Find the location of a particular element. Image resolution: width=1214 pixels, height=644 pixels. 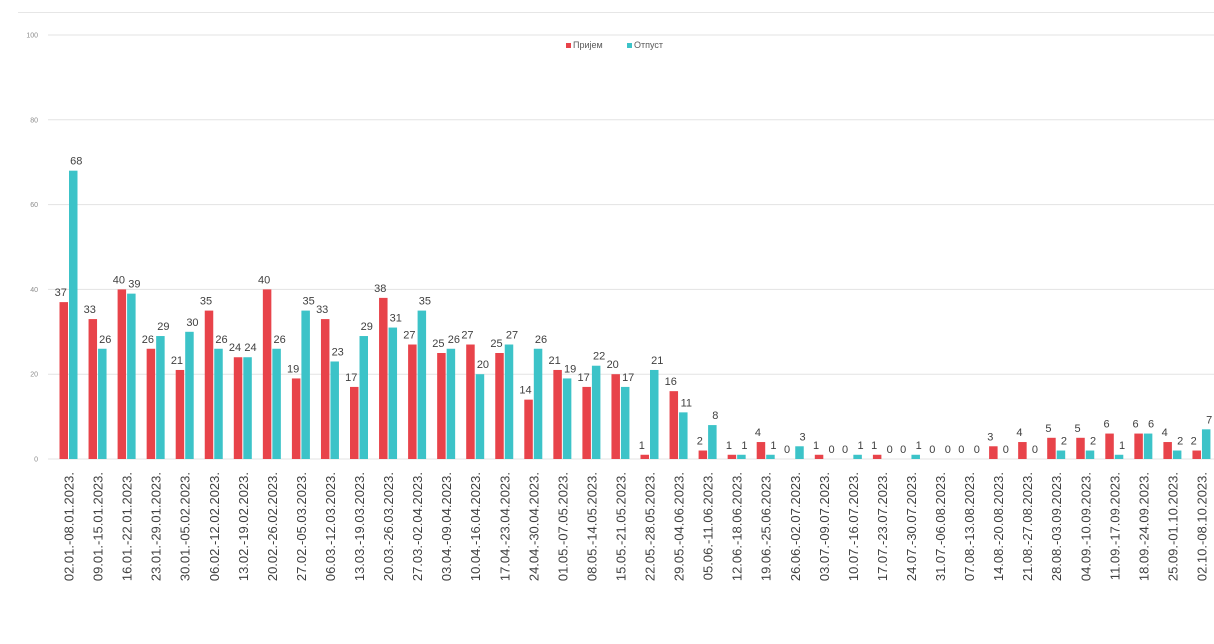

x-tick-label: 16.01.-22.01.2023. is located at coordinates (127, 526).